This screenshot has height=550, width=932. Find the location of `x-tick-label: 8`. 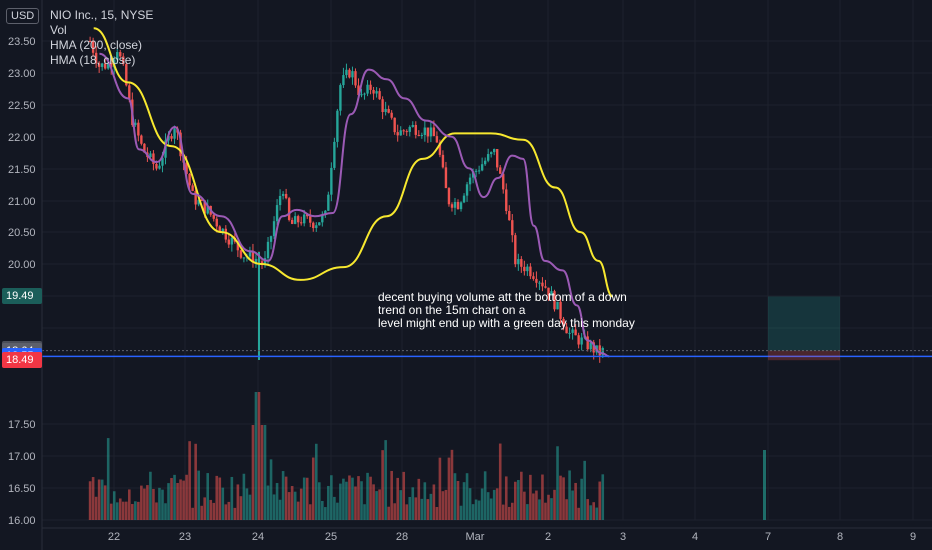

x-tick-label: 8 is located at coordinates (840, 537).